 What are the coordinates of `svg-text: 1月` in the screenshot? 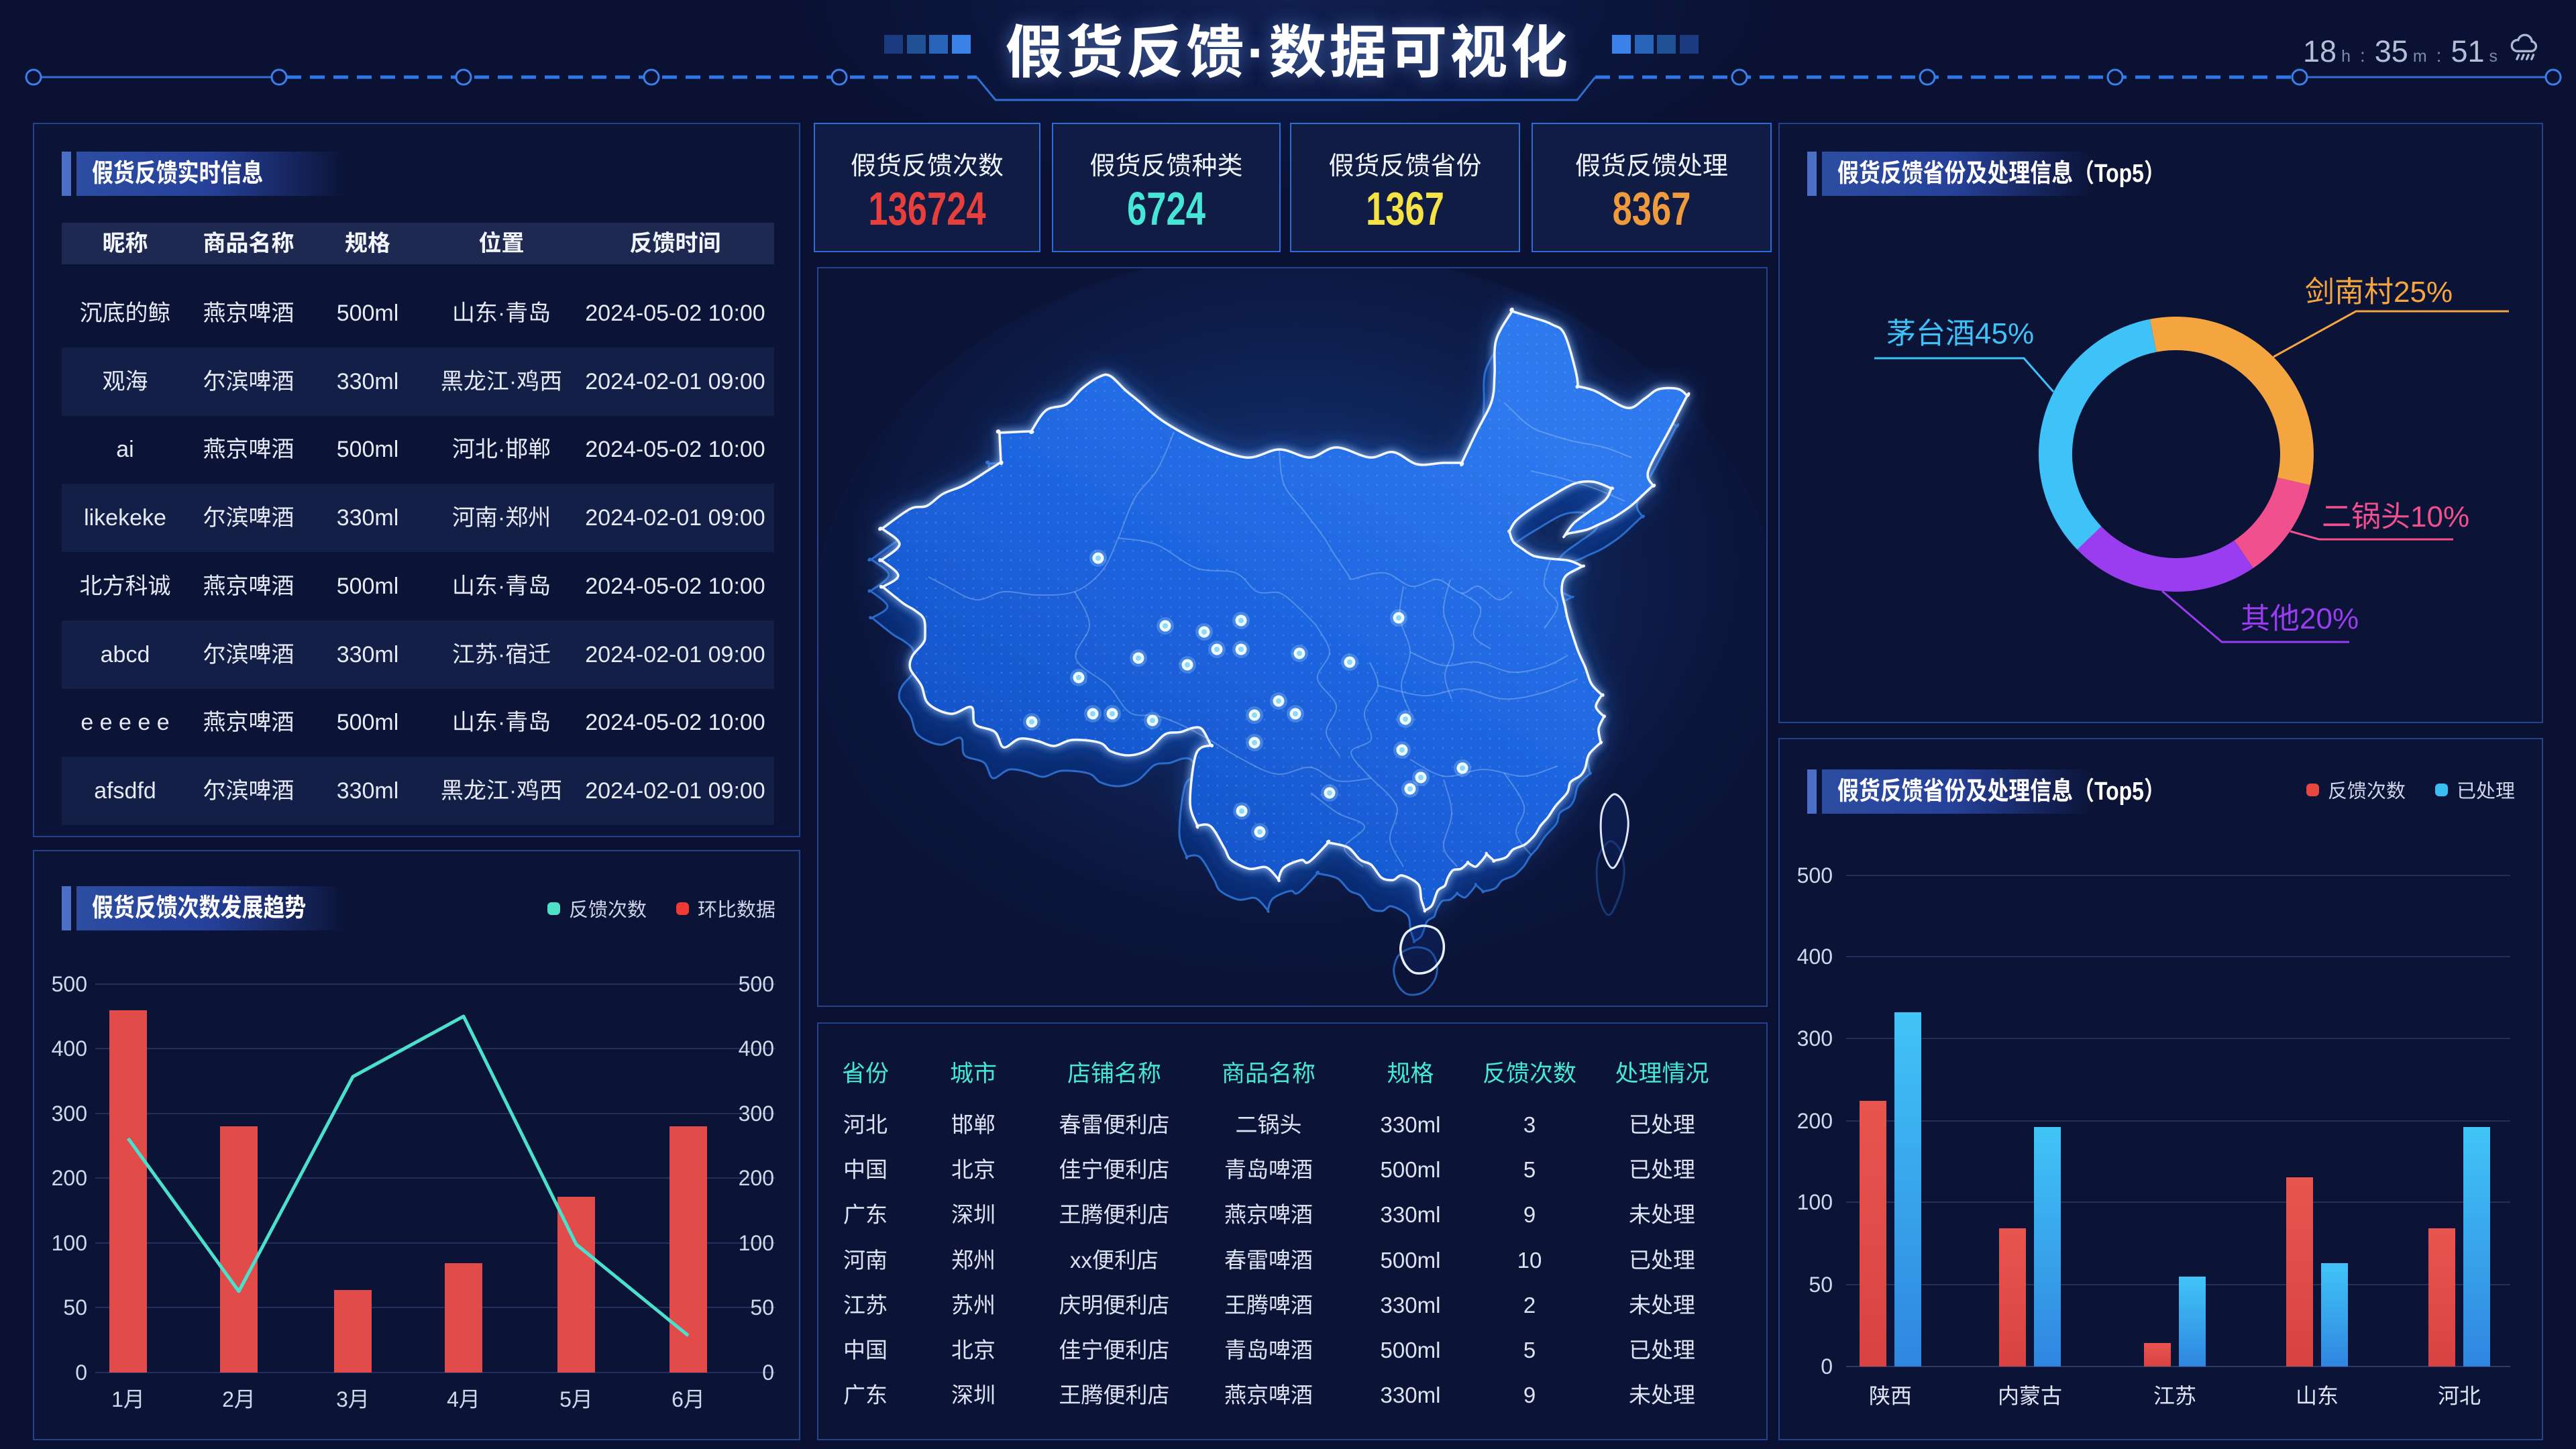 It's located at (128, 1399).